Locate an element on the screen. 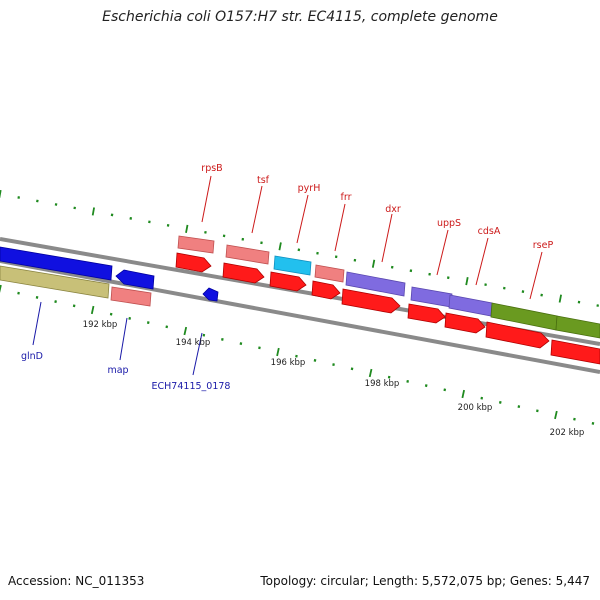 The width and height of the screenshot is (600, 600). label-rpsB: rpsB is located at coordinates (211, 168).